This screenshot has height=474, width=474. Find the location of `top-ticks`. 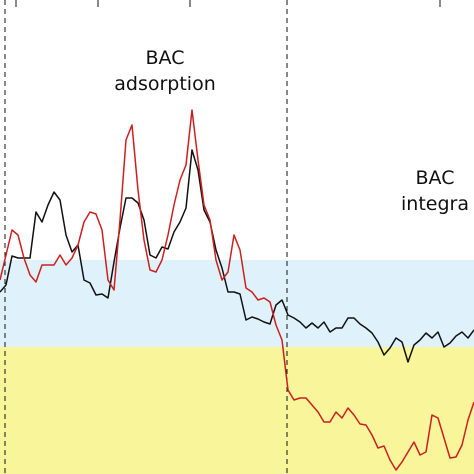

top-ticks is located at coordinates (228, 3).